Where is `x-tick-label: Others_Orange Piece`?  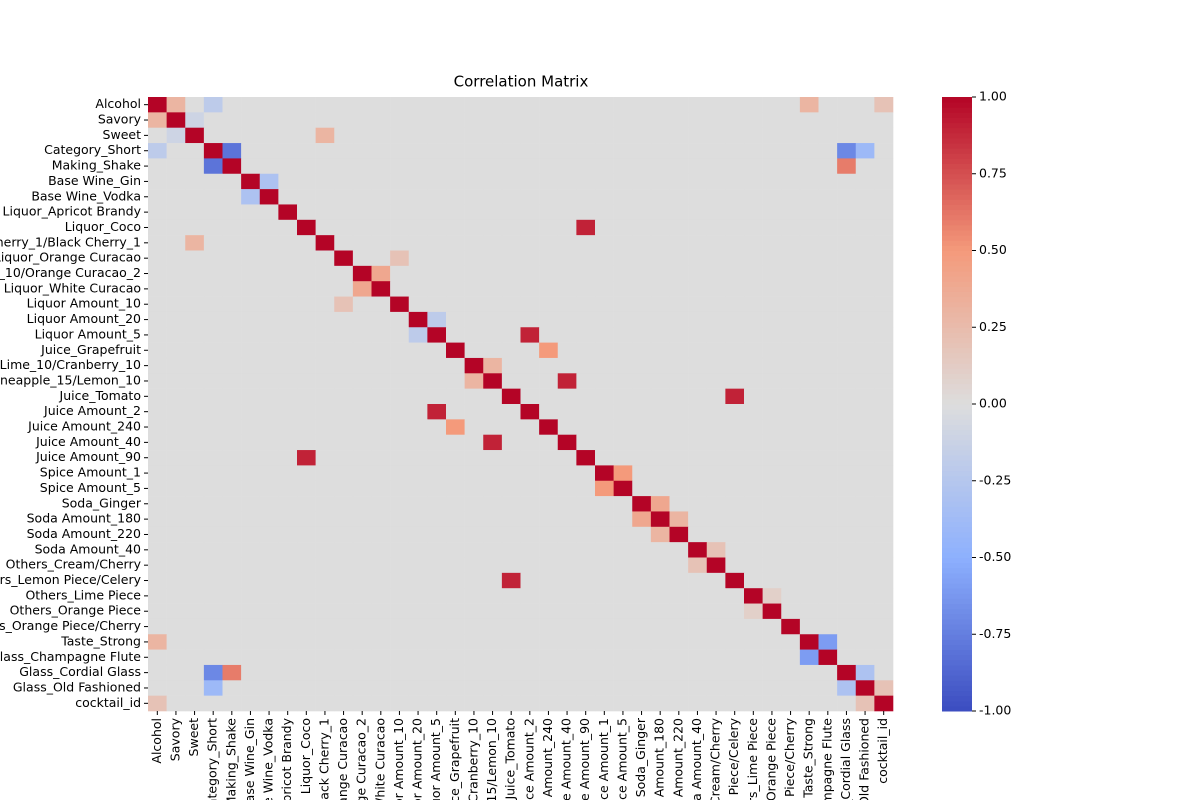
x-tick-label: Others_Orange Piece is located at coordinates (770, 759).